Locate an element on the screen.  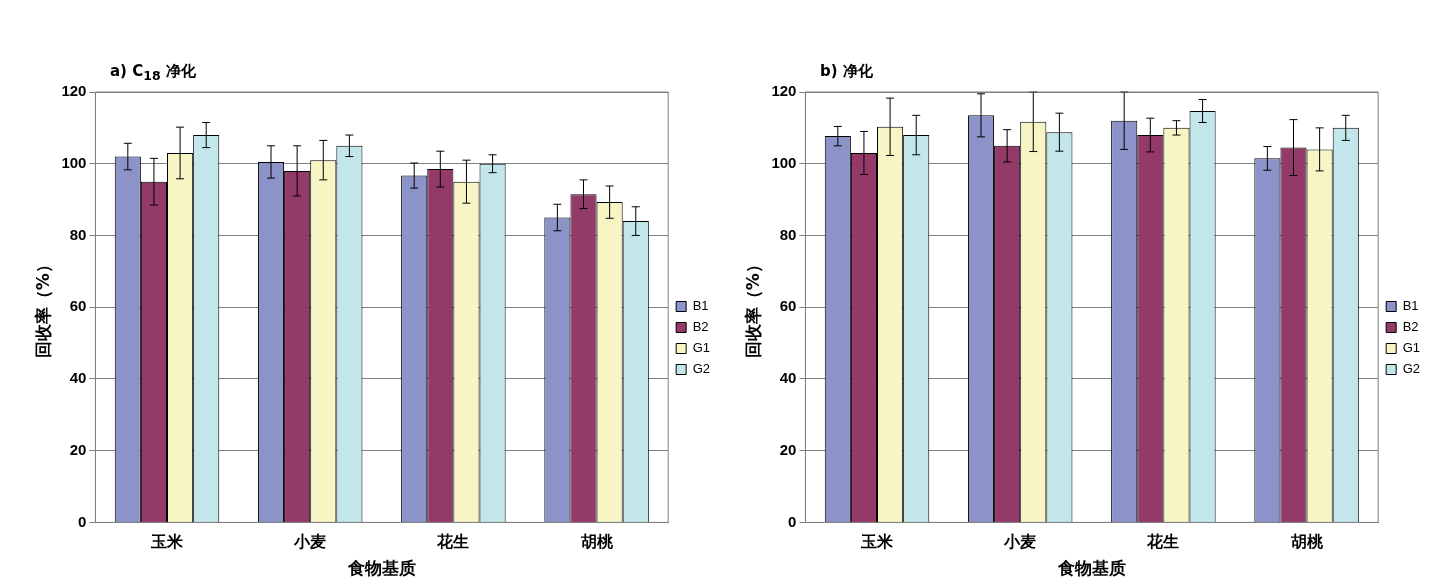
chart-title: a) C$_{18}$ 净化 is located at coordinates (153, 72).